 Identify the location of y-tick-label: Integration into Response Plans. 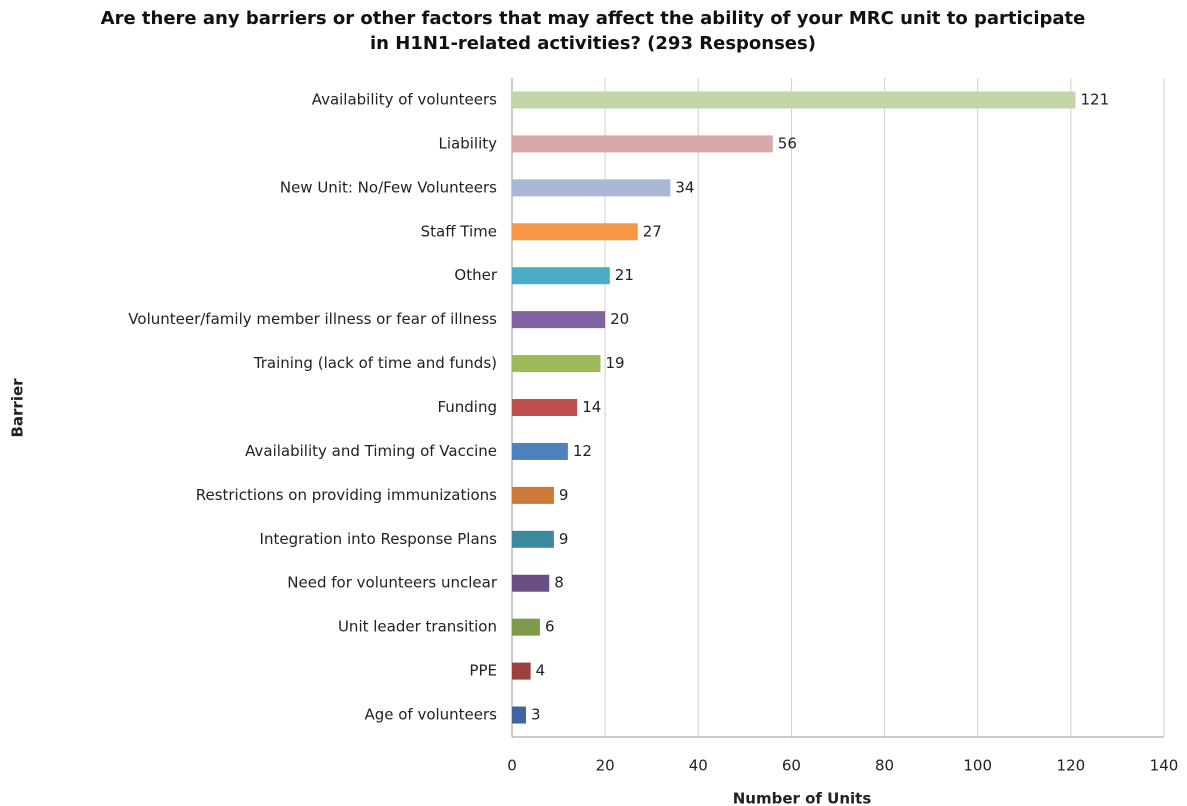
(379, 539).